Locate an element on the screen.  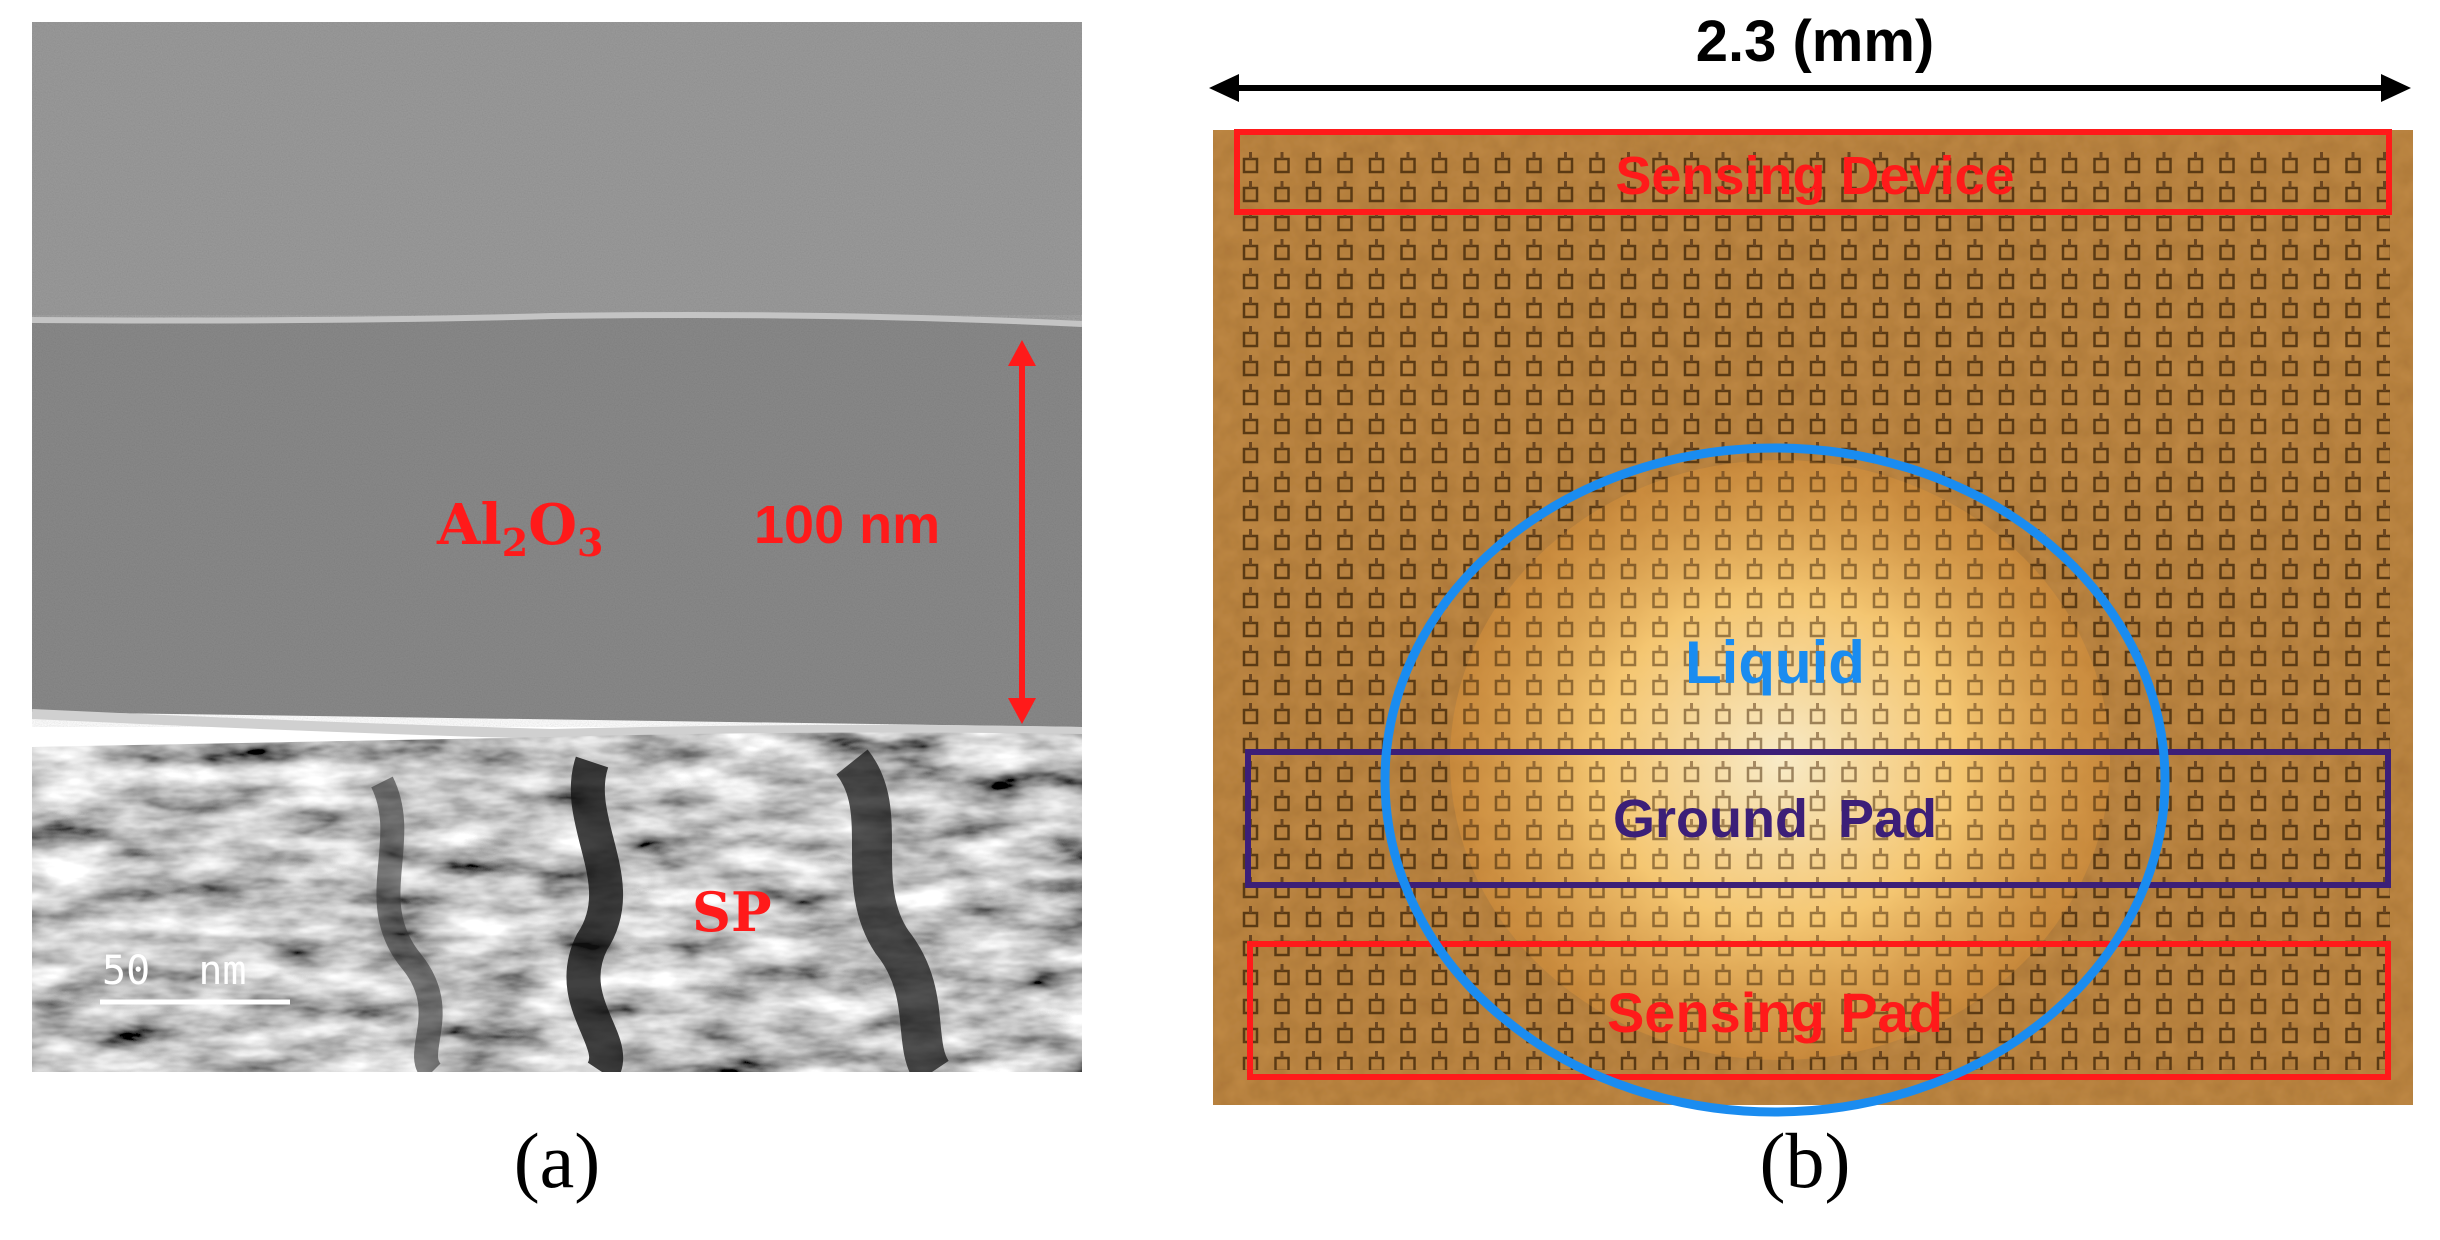
al2o3-label: Al2O3 is located at coordinates (520, 529).